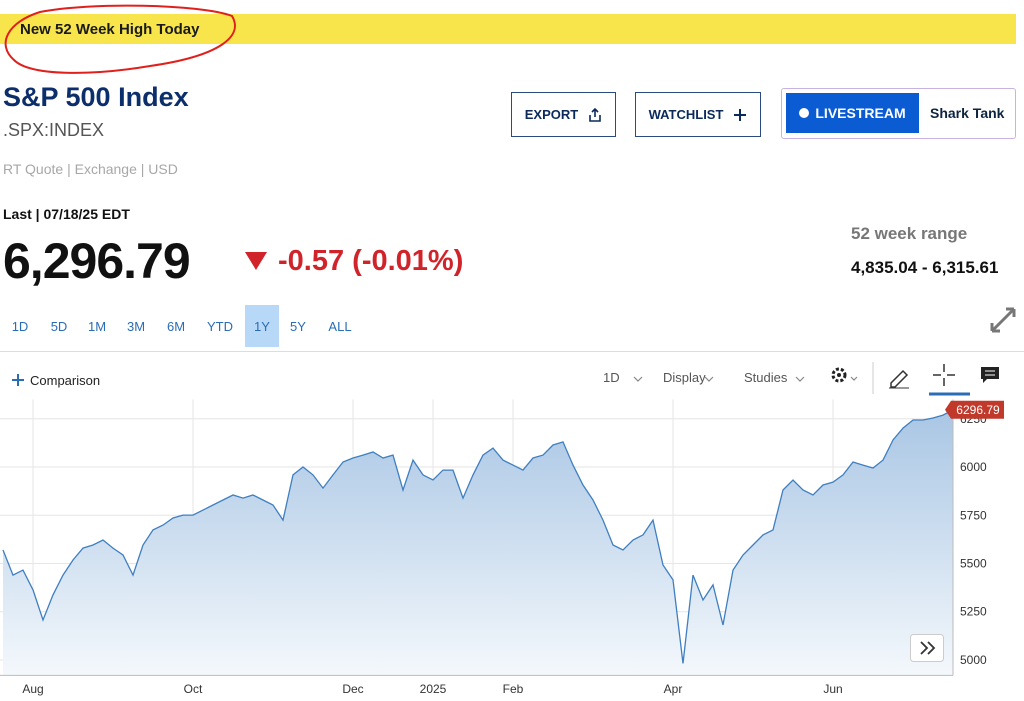  I want to click on show-link: Shark Tank, so click(967, 113).